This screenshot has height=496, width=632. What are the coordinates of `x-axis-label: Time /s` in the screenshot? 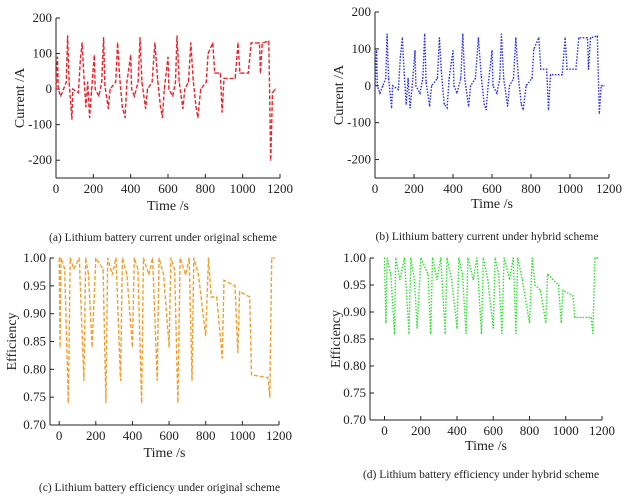 It's located at (165, 453).